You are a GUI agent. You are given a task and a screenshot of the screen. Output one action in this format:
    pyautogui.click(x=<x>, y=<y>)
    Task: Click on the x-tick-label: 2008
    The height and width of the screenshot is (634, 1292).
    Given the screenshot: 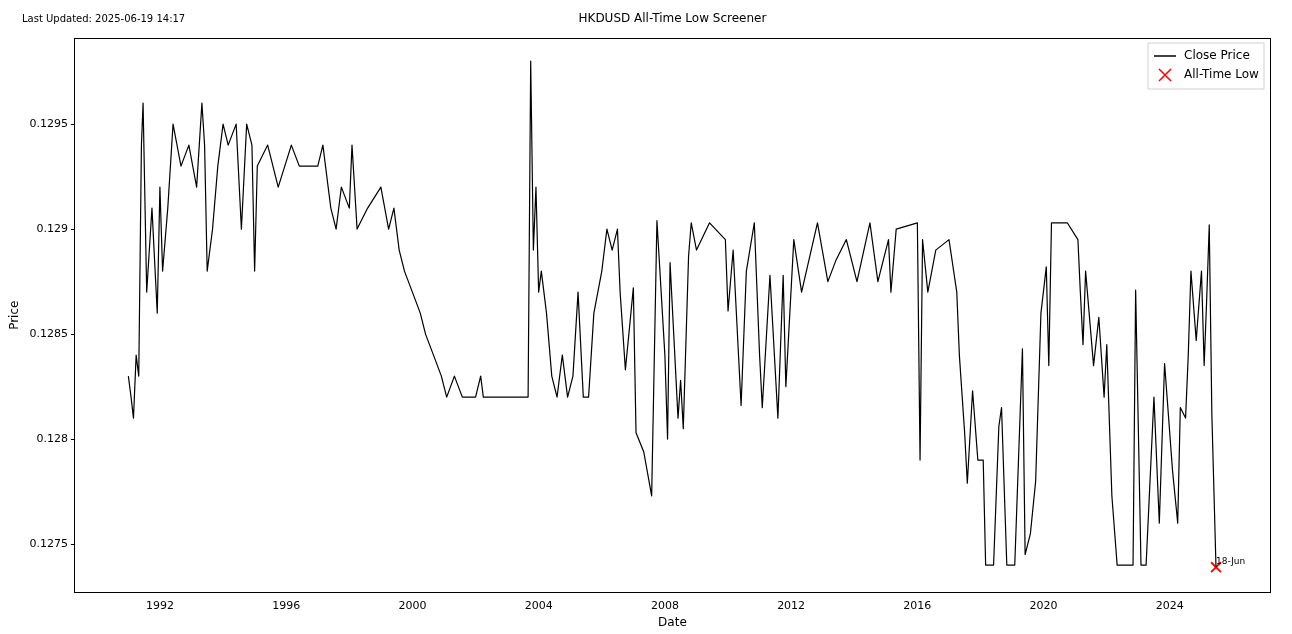 What is the action you would take?
    pyautogui.click(x=664, y=605)
    